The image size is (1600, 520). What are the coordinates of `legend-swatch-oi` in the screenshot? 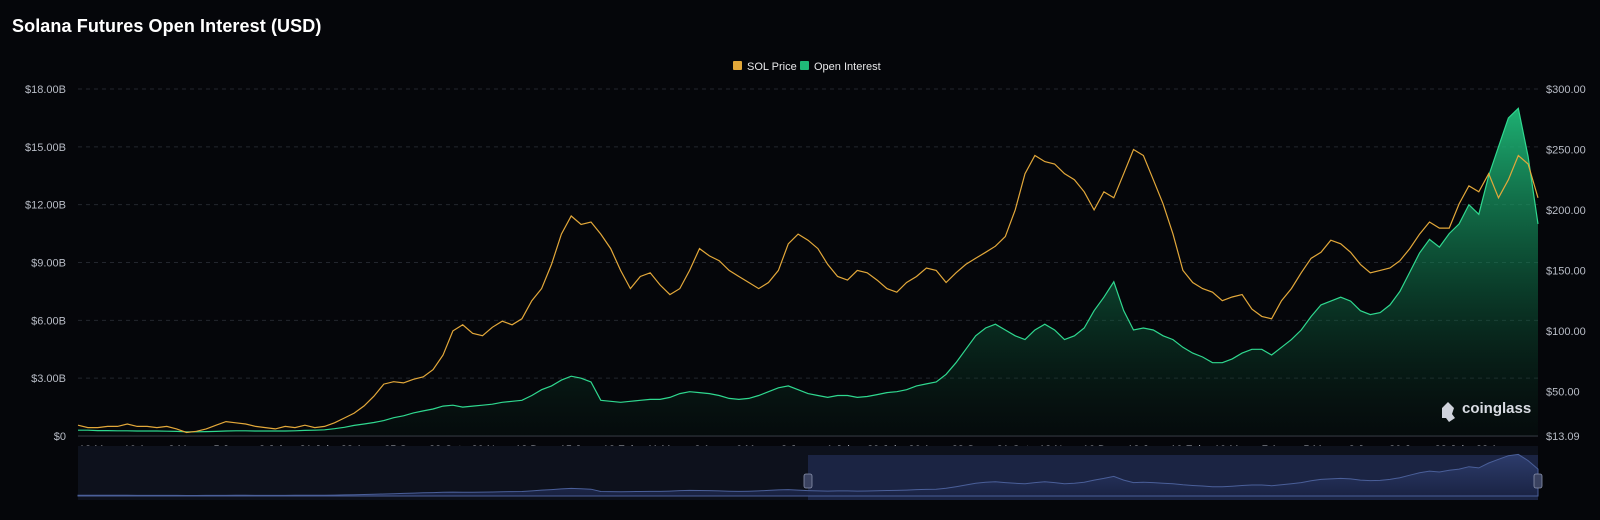 It's located at (804, 65).